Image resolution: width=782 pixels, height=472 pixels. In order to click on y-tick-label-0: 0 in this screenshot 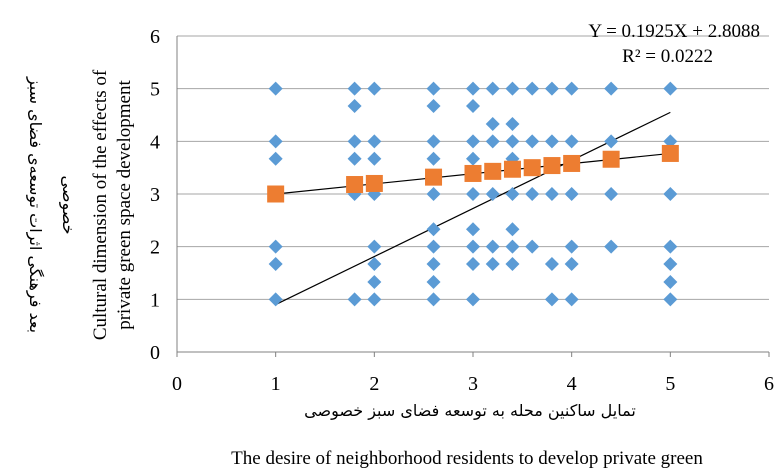, I will do `click(155, 353)`.